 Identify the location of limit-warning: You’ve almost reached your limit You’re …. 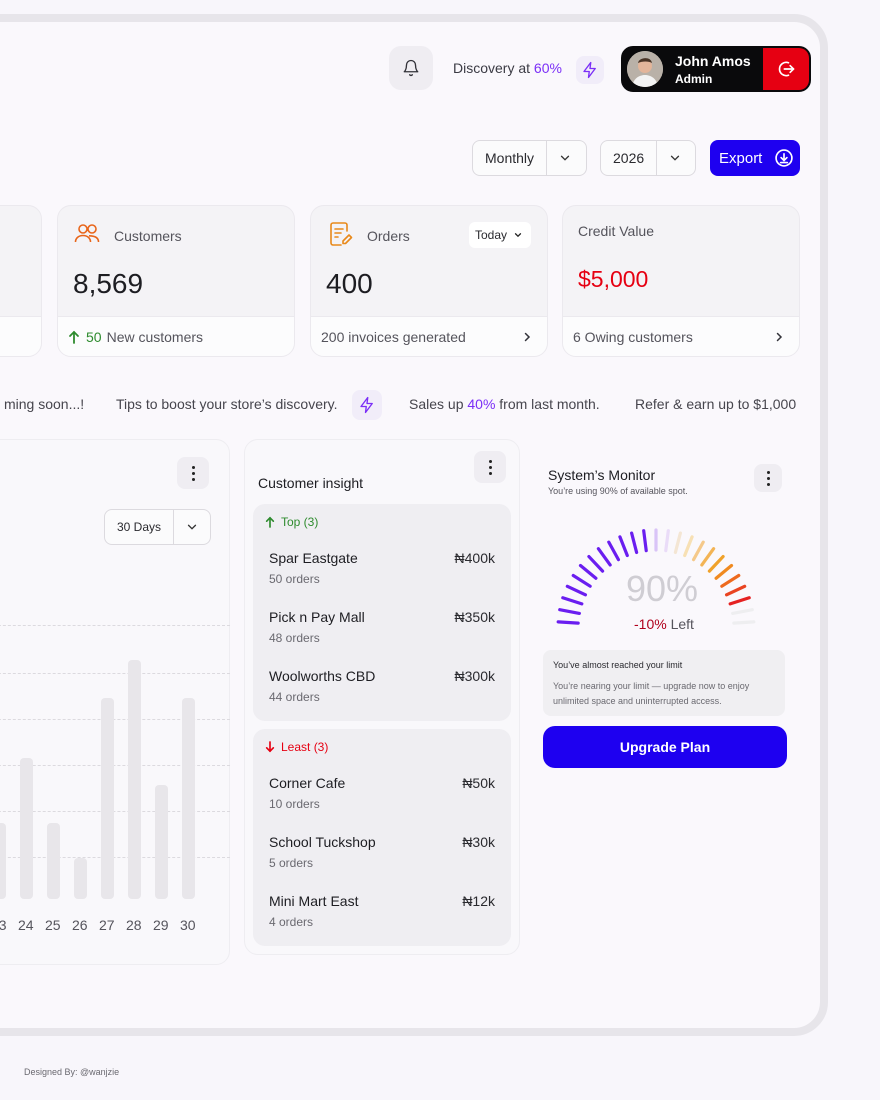
(664, 683).